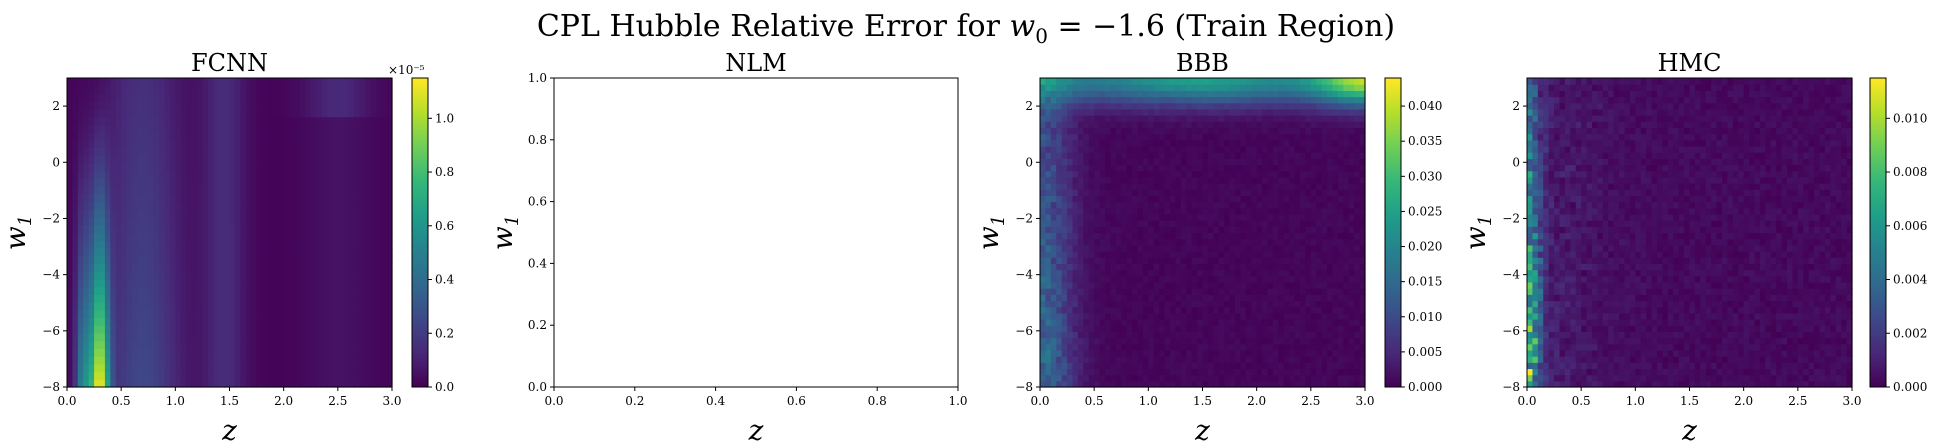  Describe the element at coordinates (553, 401) in the screenshot. I see `x-tick-label: 0.0` at that location.